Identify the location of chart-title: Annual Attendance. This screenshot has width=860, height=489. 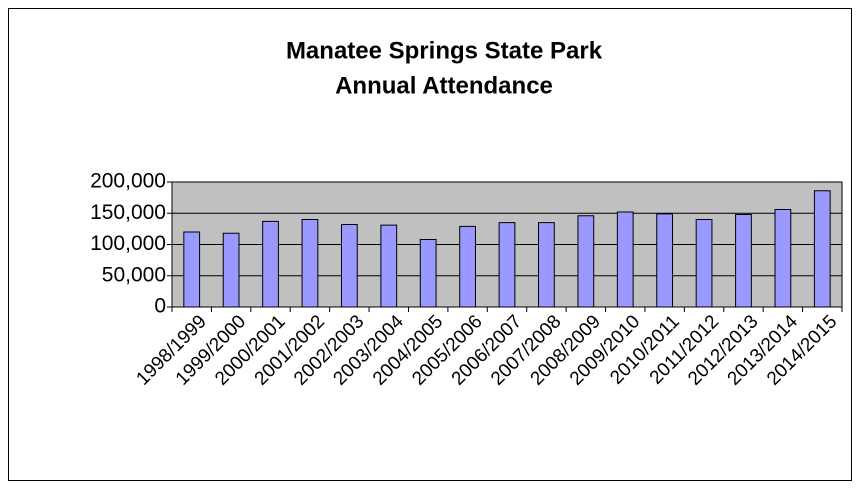
(444, 85).